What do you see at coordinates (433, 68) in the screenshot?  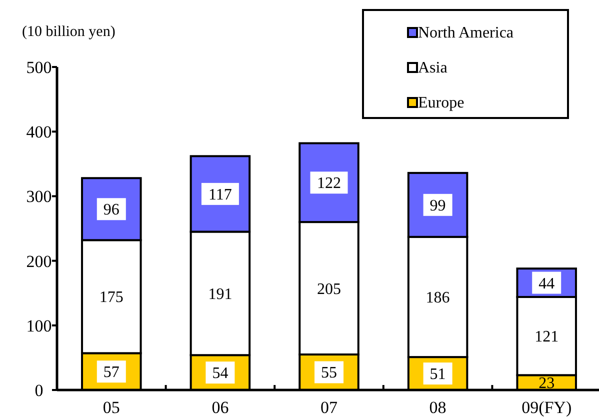 I see `legend-label: Asia` at bounding box center [433, 68].